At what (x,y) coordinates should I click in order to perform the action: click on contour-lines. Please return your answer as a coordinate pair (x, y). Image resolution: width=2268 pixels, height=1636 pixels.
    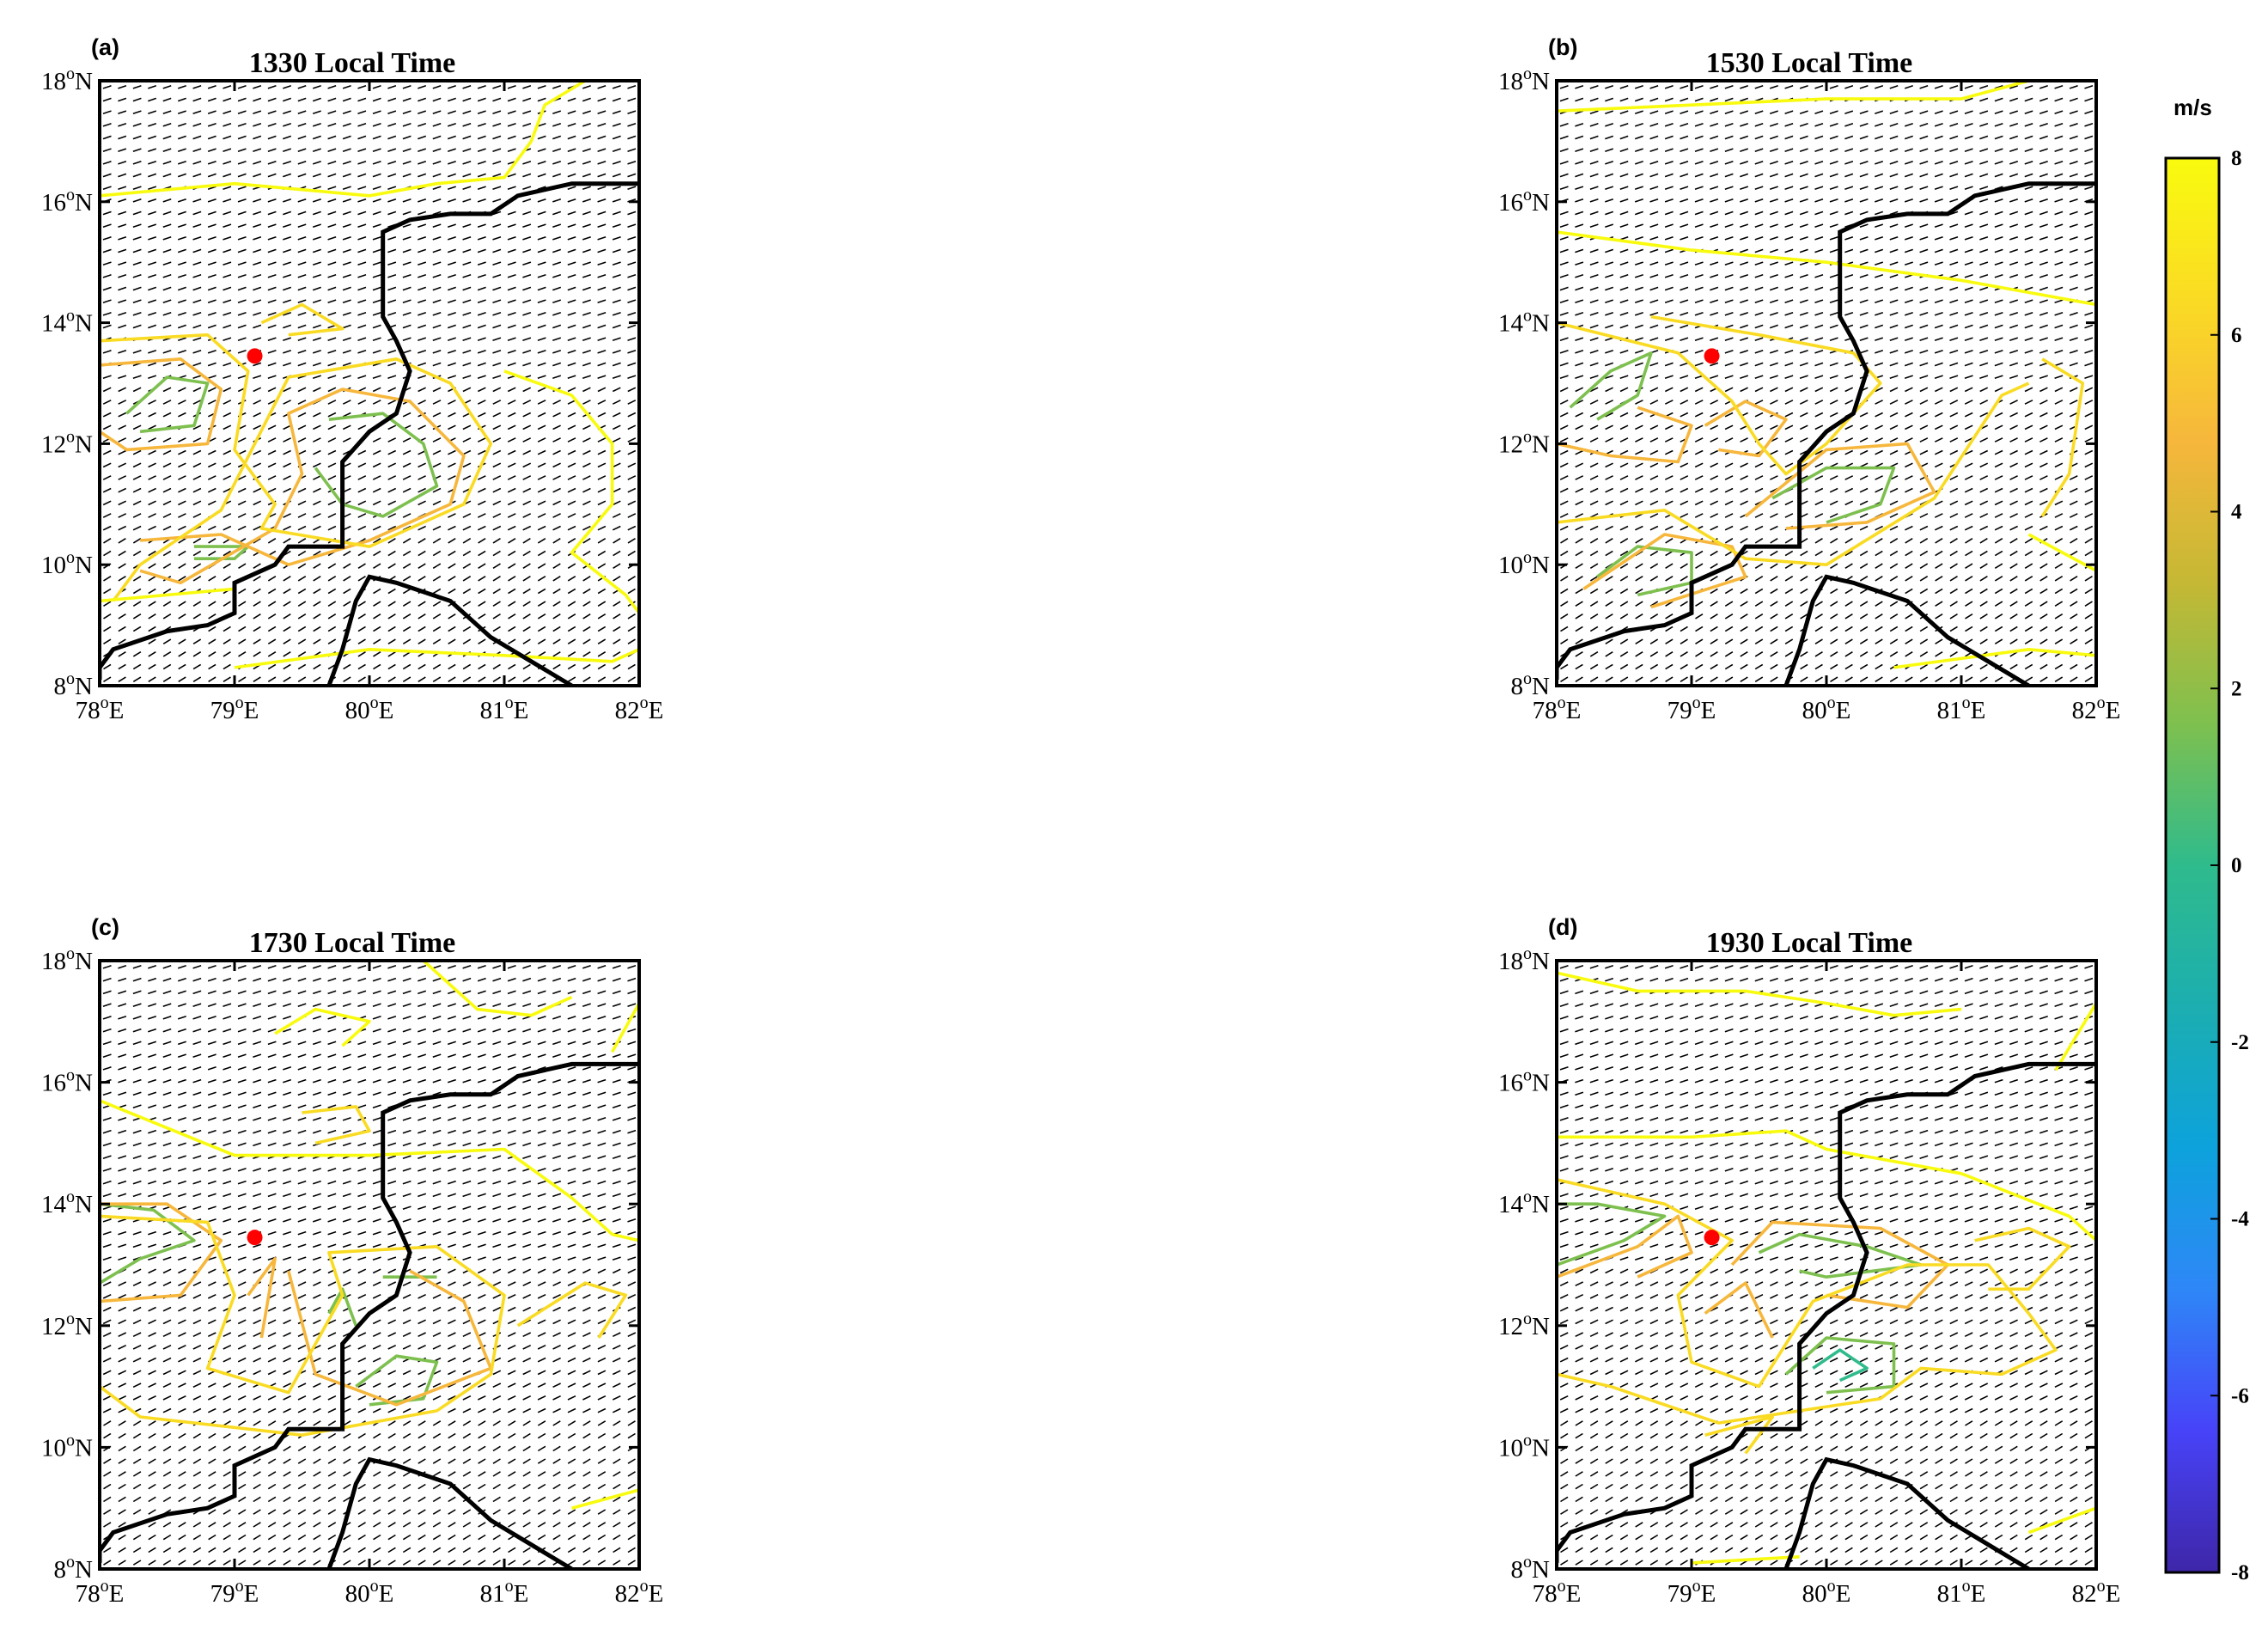
    Looking at the image, I should click on (1826, 375).